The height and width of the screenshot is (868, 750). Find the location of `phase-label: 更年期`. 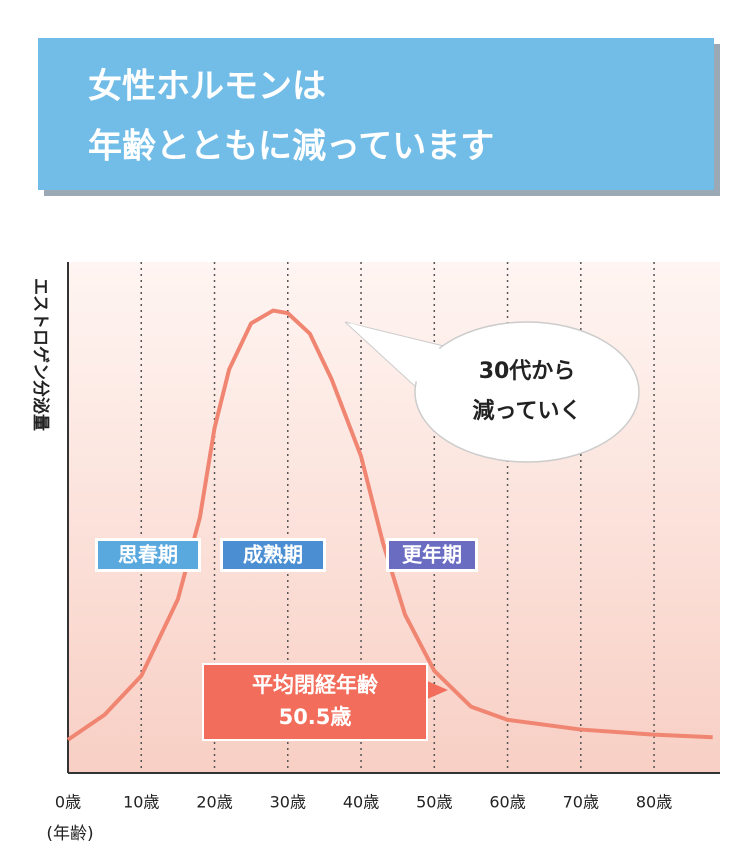

phase-label: 更年期 is located at coordinates (432, 555).